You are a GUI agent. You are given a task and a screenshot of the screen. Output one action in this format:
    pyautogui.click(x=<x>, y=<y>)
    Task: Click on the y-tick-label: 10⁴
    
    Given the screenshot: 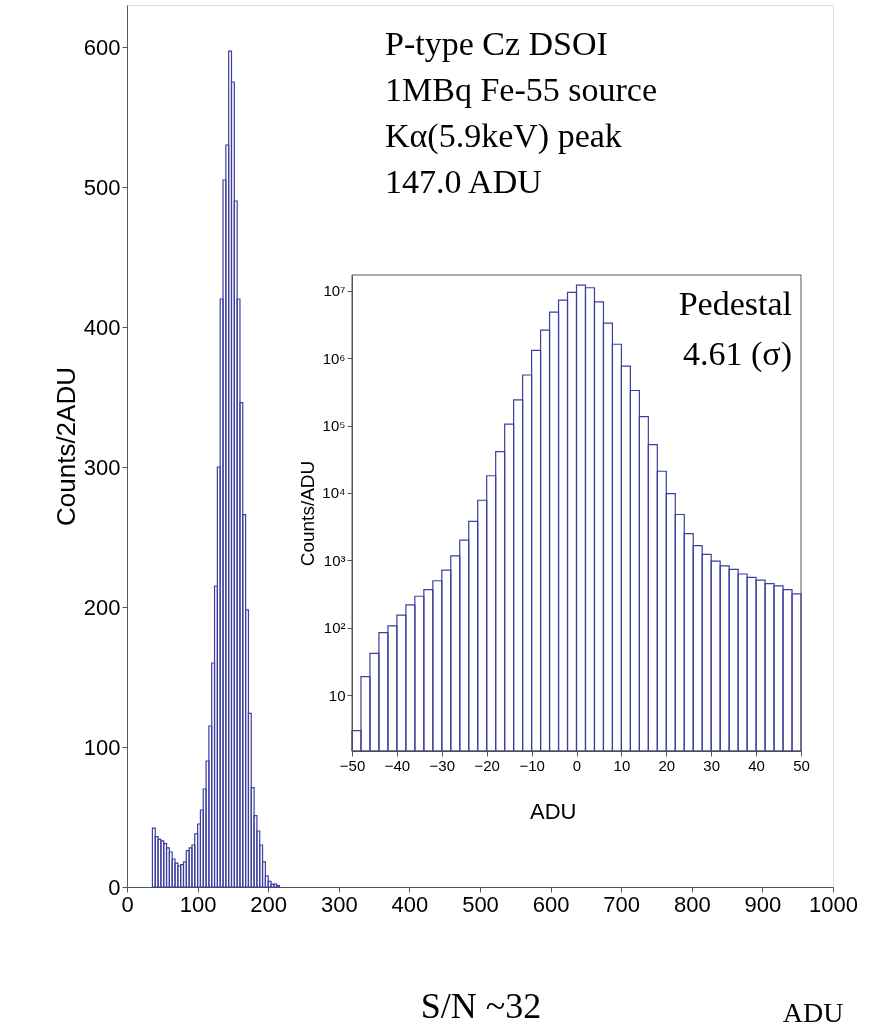 What is the action you would take?
    pyautogui.click(x=334, y=493)
    